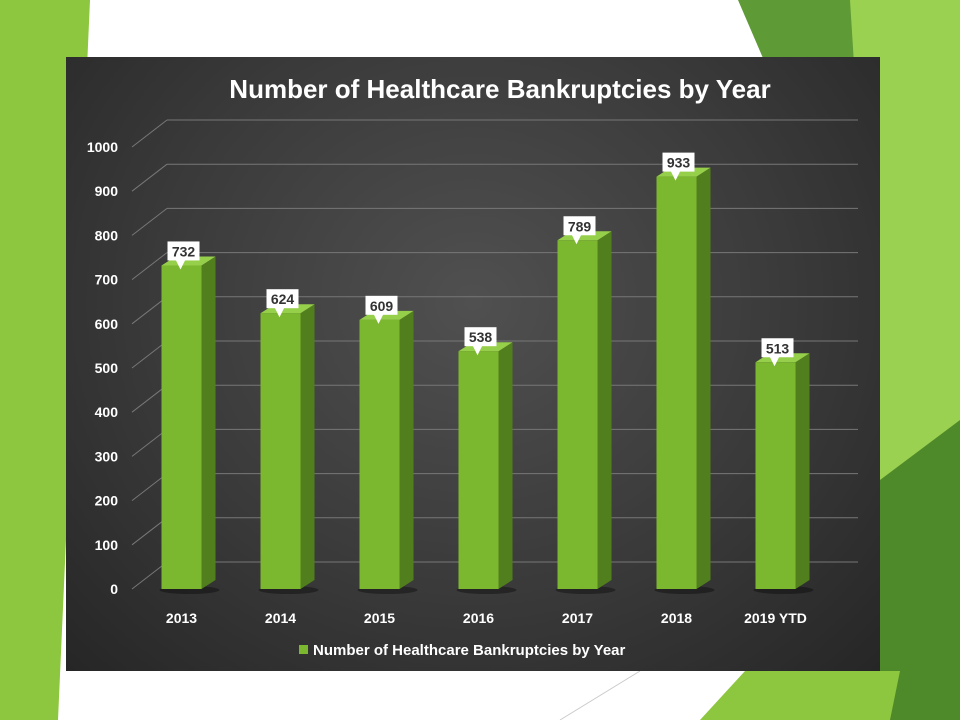  What do you see at coordinates (577, 618) in the screenshot?
I see `x-tick-label: 2017` at bounding box center [577, 618].